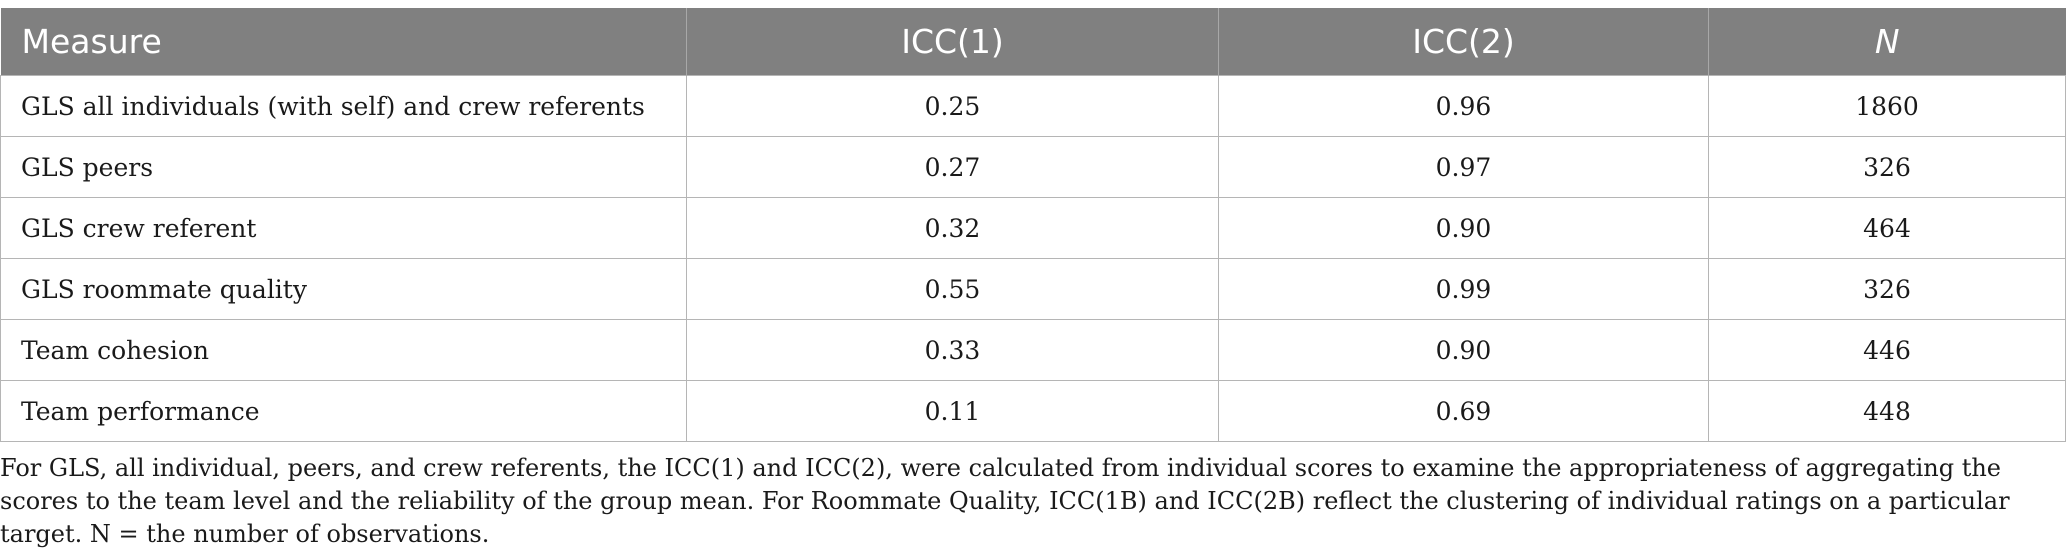 The image size is (2067, 551). What do you see at coordinates (343, 228) in the screenshot?
I see `cell-measure: GLS crew referent` at bounding box center [343, 228].